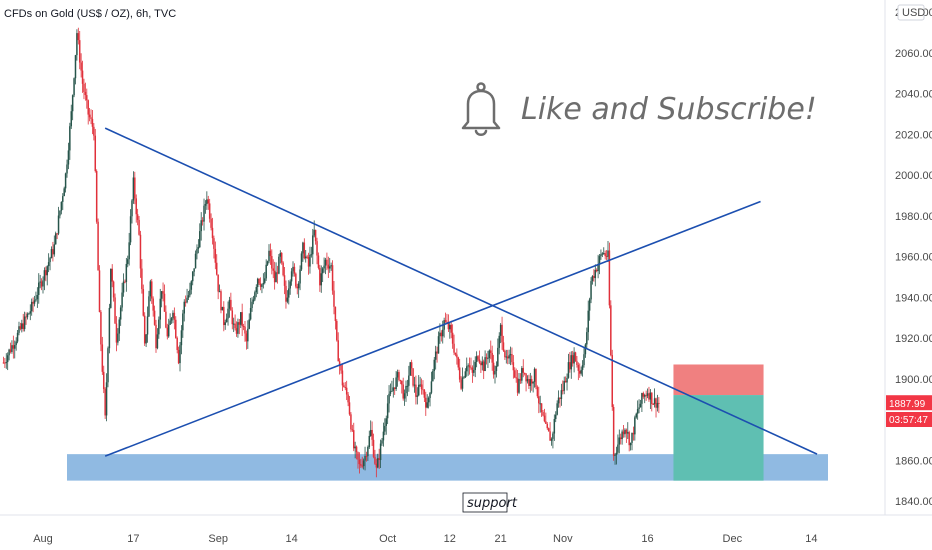 This screenshot has height=550, width=932. I want to click on time-axis: Aug 17 Sep 14 Oct 12 21 Nov 16 Dec 14, so click(425, 539).